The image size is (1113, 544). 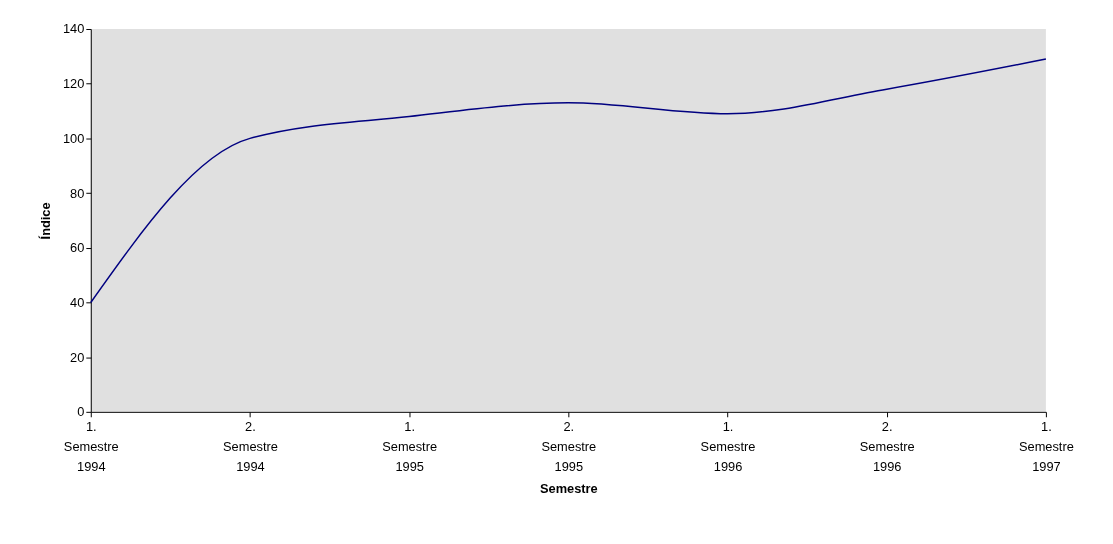 What do you see at coordinates (73, 84) in the screenshot?
I see `y-tick-label: 120` at bounding box center [73, 84].